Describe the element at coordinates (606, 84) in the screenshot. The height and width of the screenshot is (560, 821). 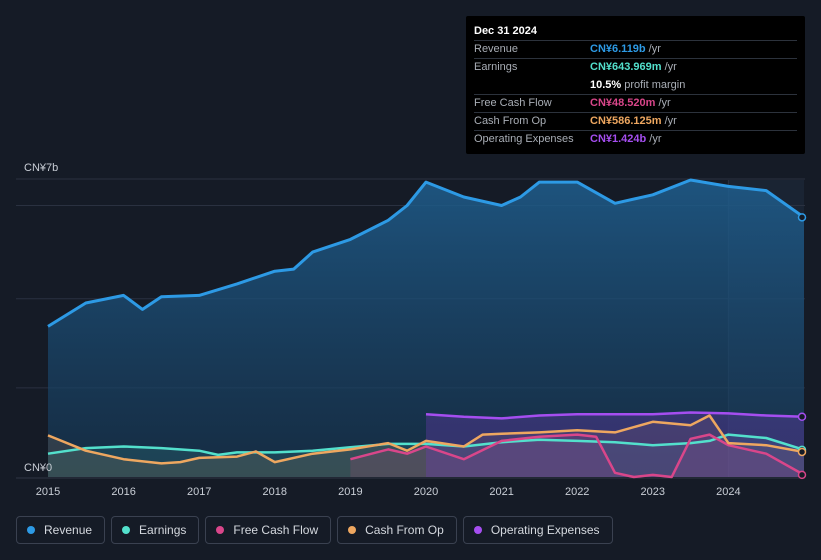
I see `tooltip-row-value: 10.5%` at that location.